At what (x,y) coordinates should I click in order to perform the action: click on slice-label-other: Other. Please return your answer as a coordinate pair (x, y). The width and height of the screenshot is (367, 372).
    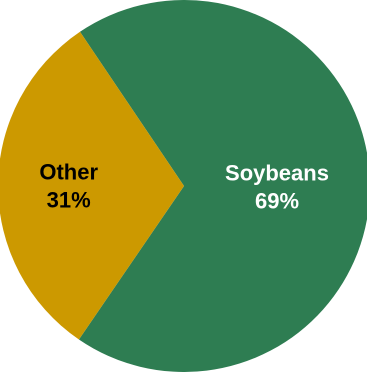
    Looking at the image, I should click on (68, 172).